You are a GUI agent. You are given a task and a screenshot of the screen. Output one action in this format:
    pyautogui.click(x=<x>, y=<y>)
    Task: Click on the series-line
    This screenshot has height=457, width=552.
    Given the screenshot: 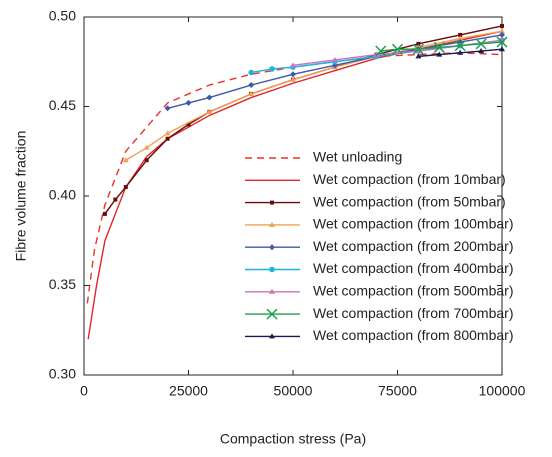 What is the action you would take?
    pyautogui.click(x=335, y=71)
    